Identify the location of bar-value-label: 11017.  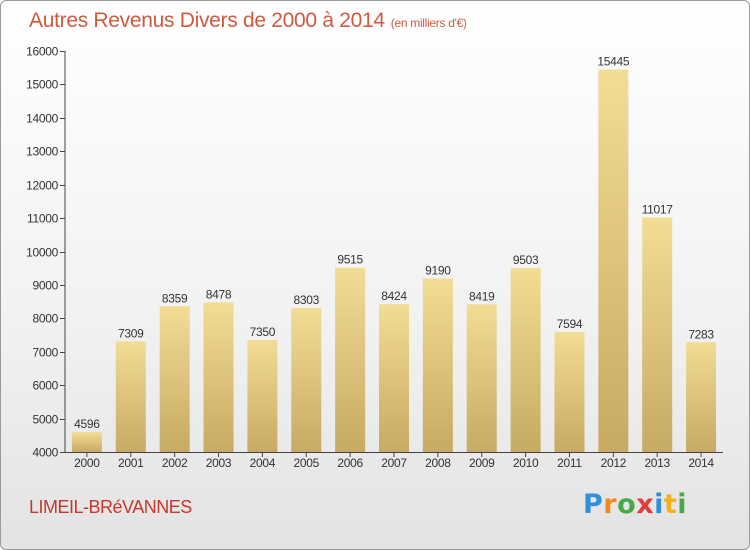
(658, 210).